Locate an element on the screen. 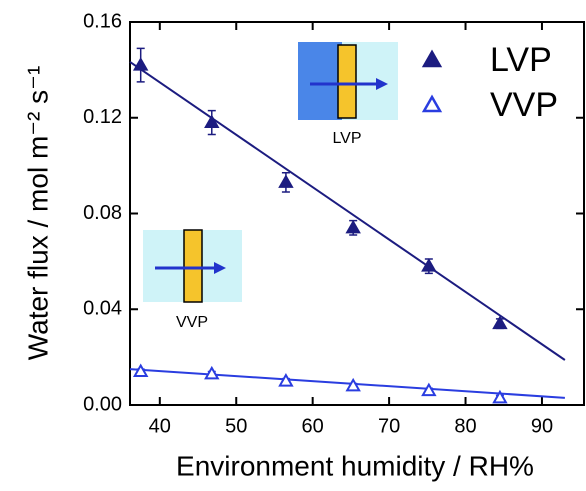  x-tick-label: 70 is located at coordinates (389, 426).